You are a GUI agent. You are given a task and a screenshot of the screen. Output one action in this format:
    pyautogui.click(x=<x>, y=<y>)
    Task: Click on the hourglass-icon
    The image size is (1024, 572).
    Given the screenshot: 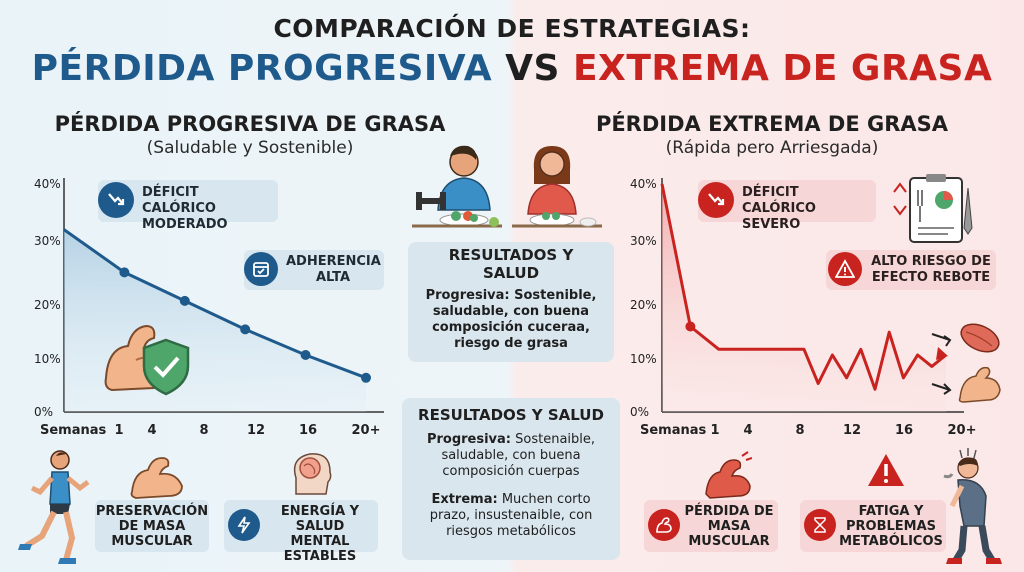 What is the action you would take?
    pyautogui.click(x=820, y=525)
    